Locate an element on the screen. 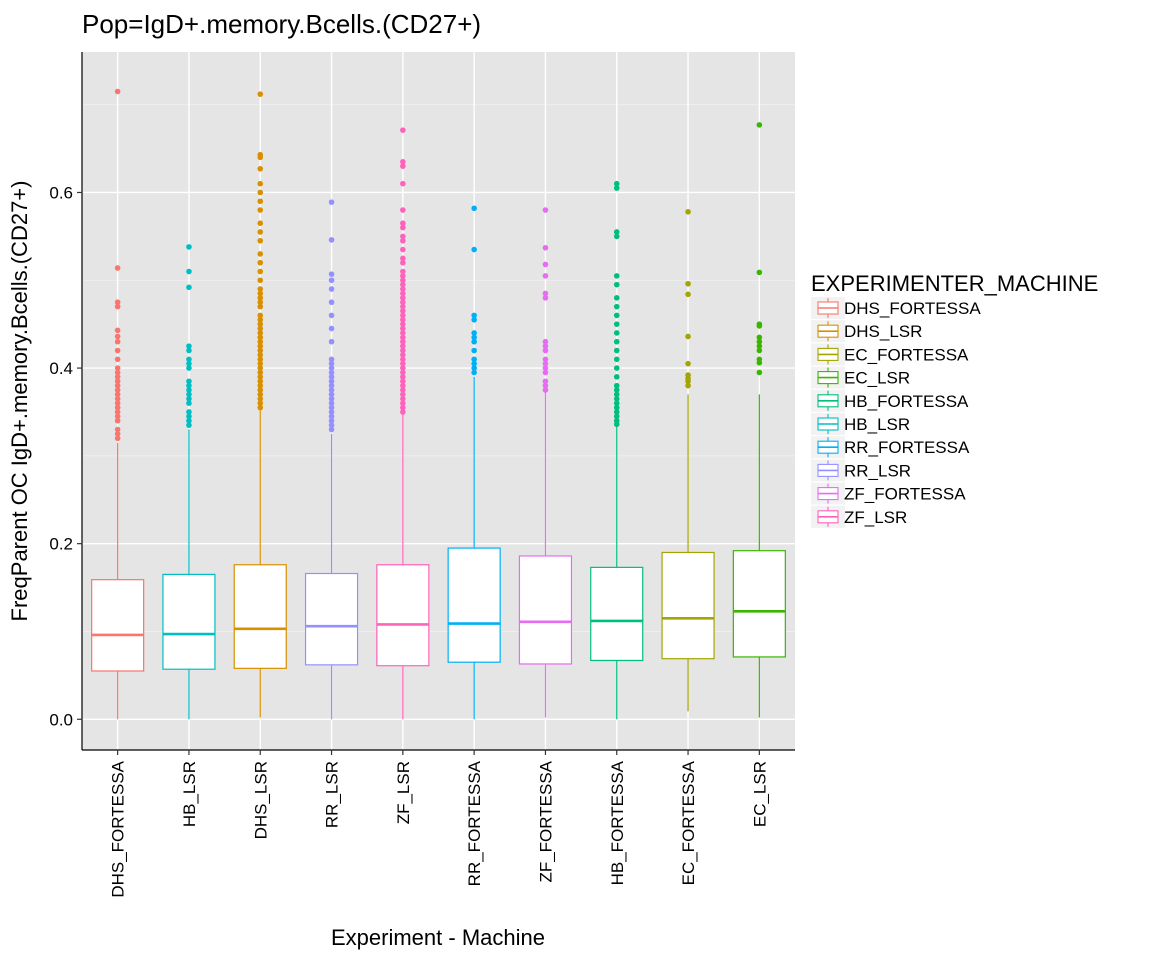  y-tick-label: 0.4 is located at coordinates (61, 368).